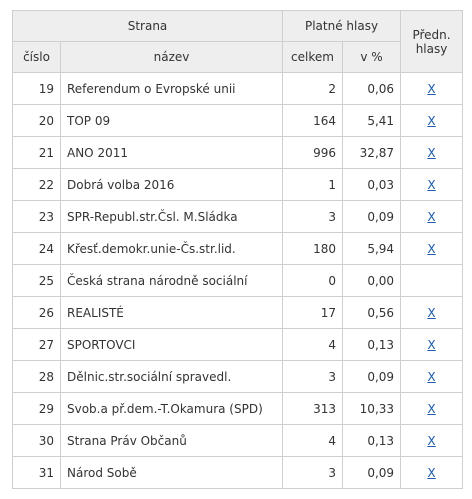 Image resolution: width=472 pixels, height=499 pixels. What do you see at coordinates (171, 312) in the screenshot?
I see `party-name-cell: REALISTÉ` at bounding box center [171, 312].